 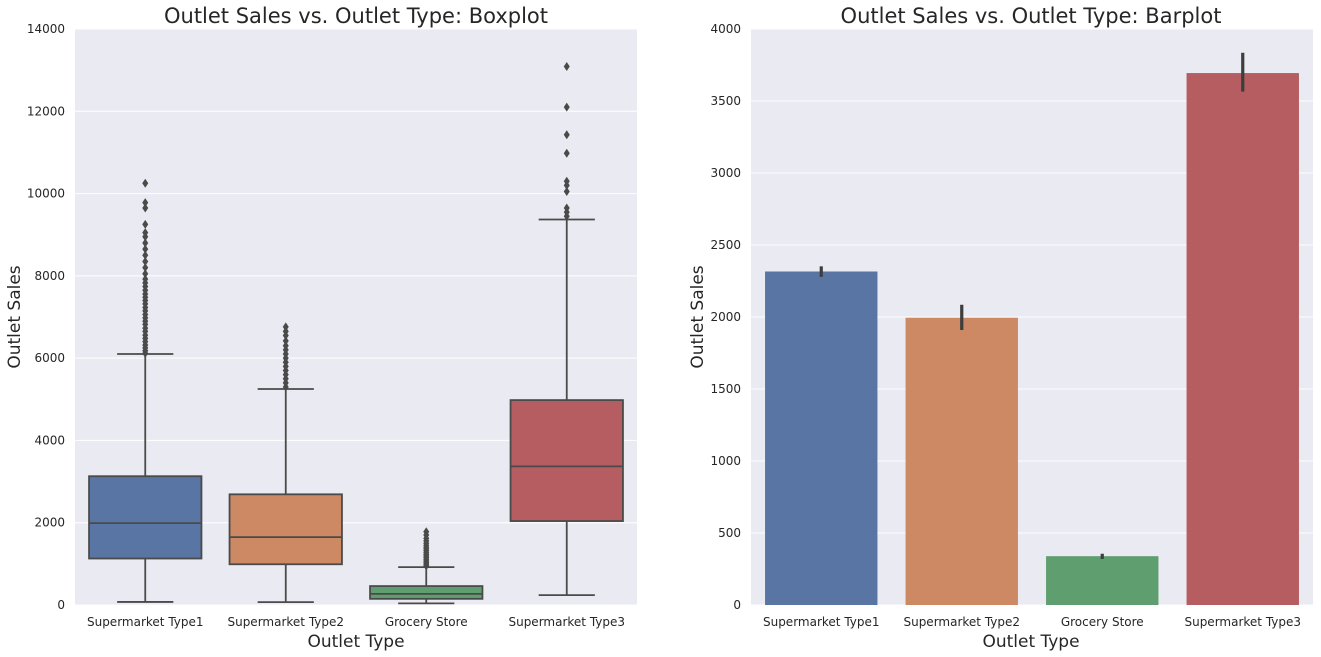 I want to click on barplot-y-tick-labels: 0 500 1000 1500 2000 2500 3000 3500 4000, so click(x=725, y=317).